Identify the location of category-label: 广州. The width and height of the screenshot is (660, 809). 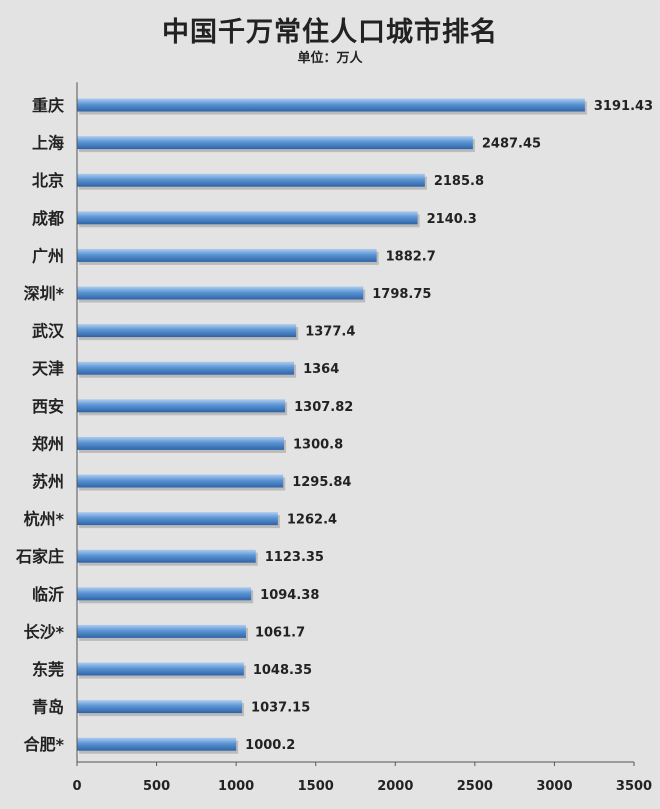
(48, 255).